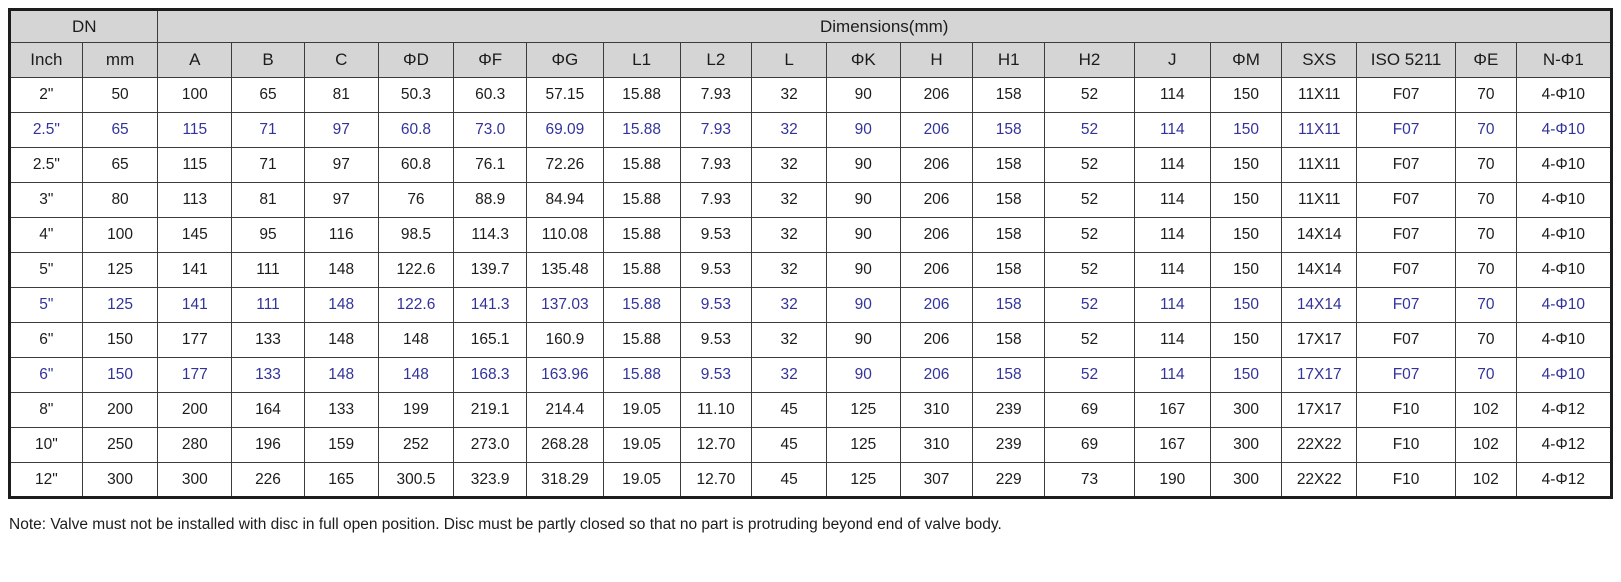  What do you see at coordinates (490, 165) in the screenshot?
I see `table-cell: 76.1` at bounding box center [490, 165].